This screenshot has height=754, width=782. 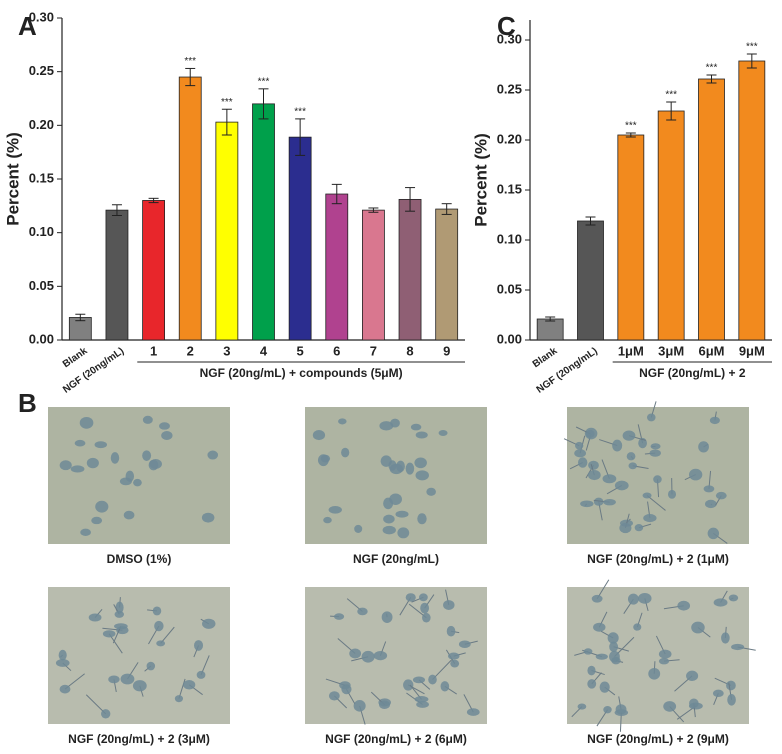 I want to click on y-tick-label: 0.30, so click(x=41, y=16).